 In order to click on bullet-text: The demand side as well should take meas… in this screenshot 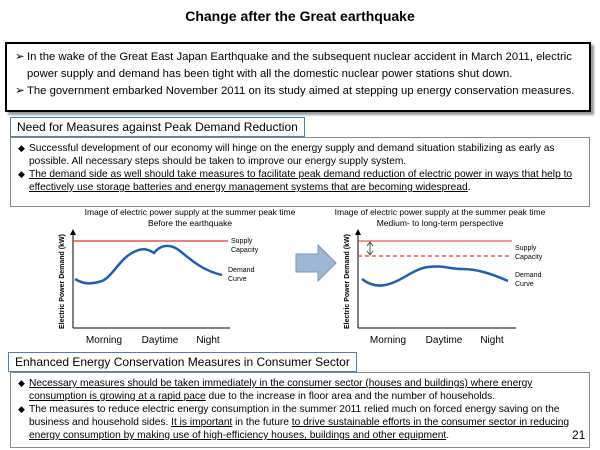, I will do `click(301, 181)`.